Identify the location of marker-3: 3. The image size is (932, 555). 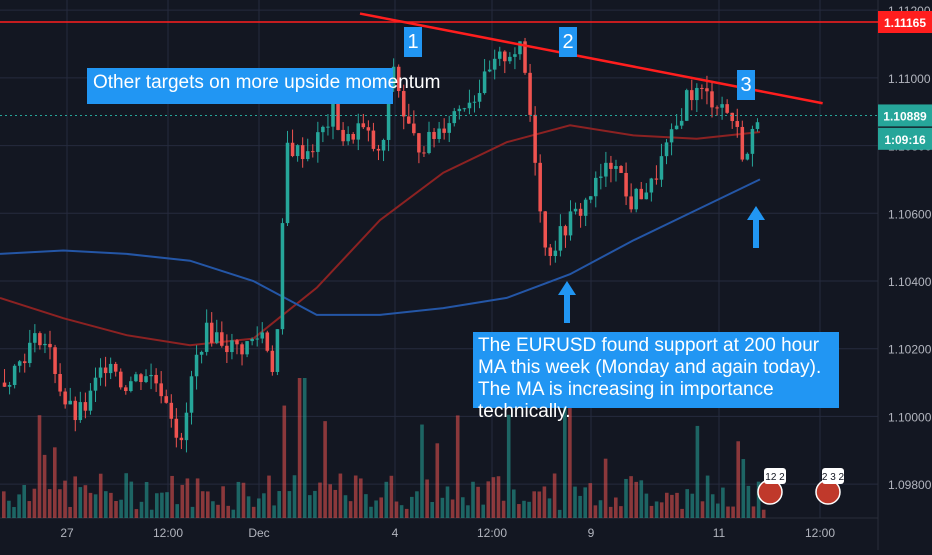
(746, 85).